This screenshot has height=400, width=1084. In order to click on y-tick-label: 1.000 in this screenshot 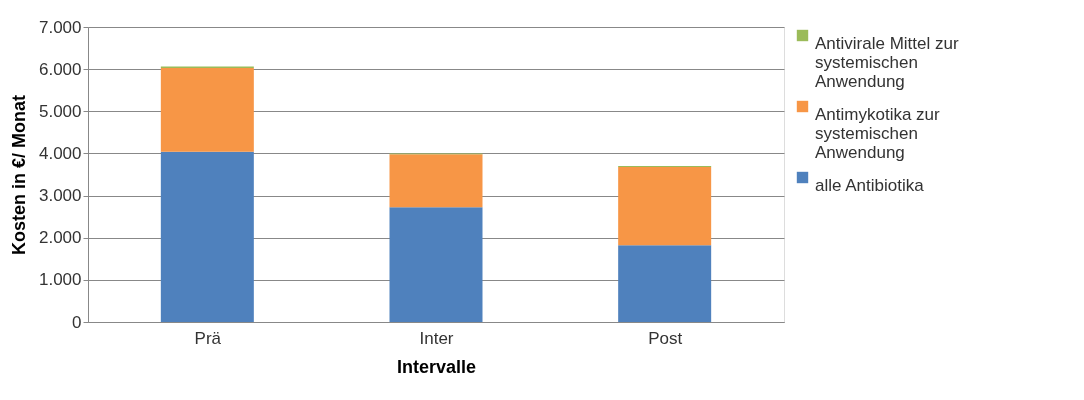, I will do `click(60, 280)`.